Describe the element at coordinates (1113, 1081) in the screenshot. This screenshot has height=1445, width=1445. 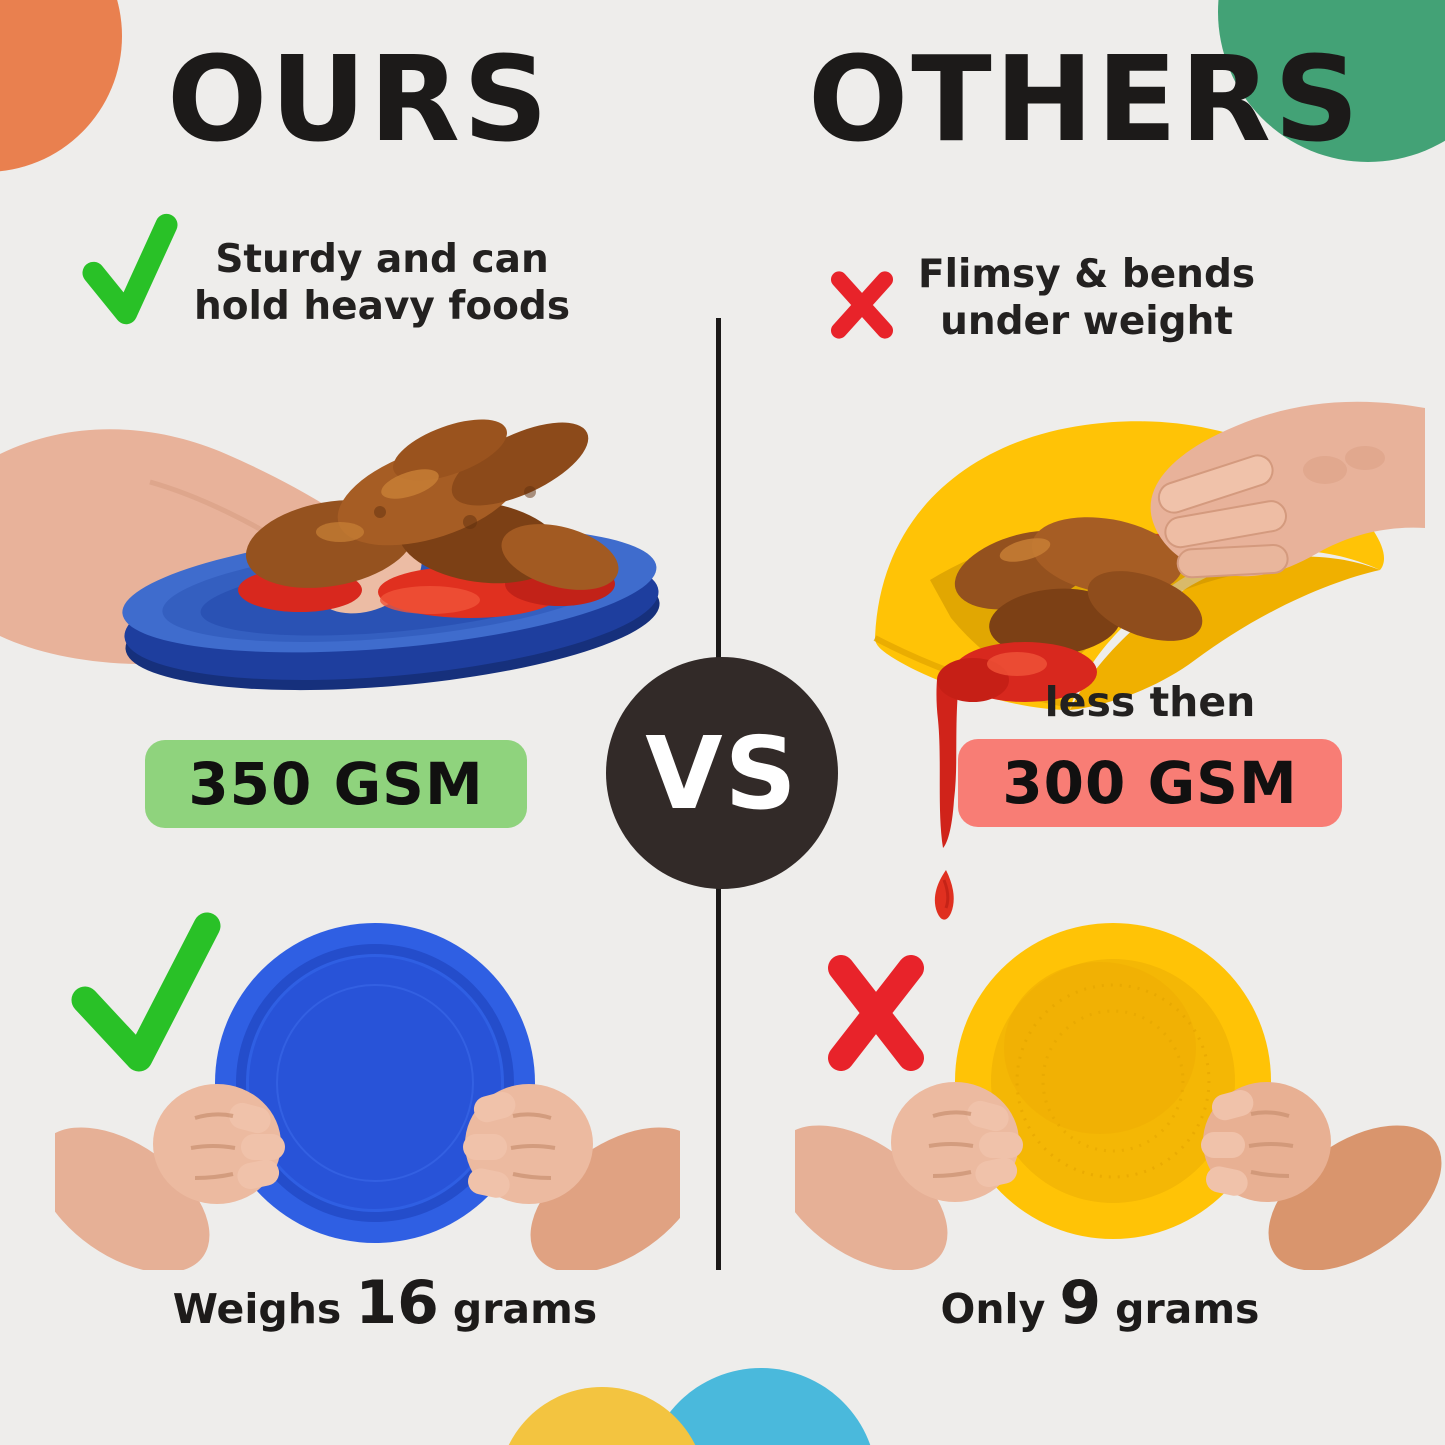
I see `yellow-plate-round` at that location.